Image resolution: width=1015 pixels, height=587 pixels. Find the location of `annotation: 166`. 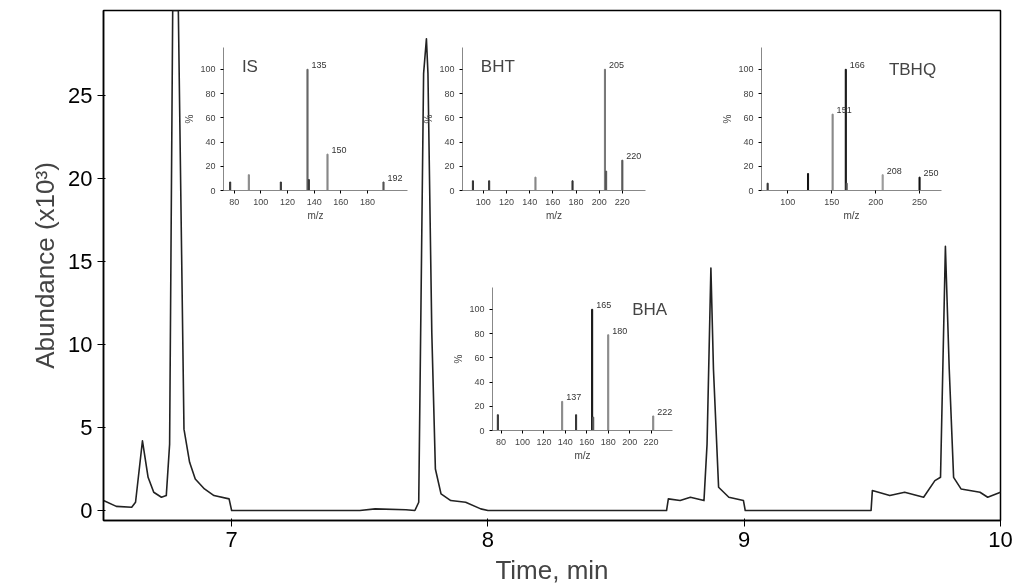

annotation: 166 is located at coordinates (857, 65).